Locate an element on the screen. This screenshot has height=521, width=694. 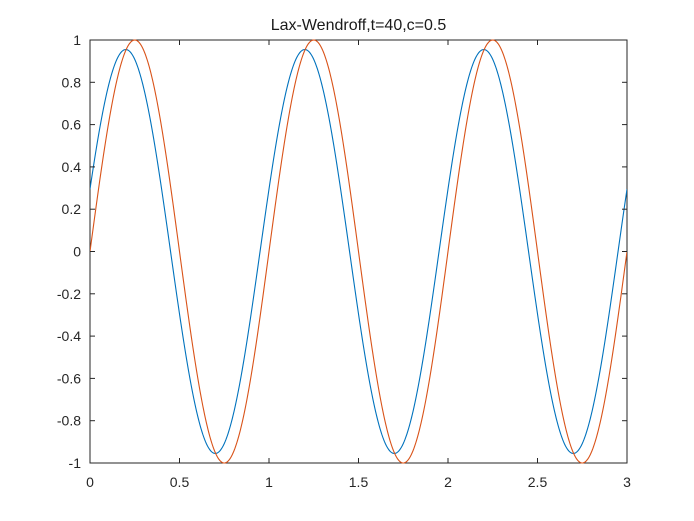
chart-title: Lax-Wendroff,t=40,c=0.5 is located at coordinates (359, 25).